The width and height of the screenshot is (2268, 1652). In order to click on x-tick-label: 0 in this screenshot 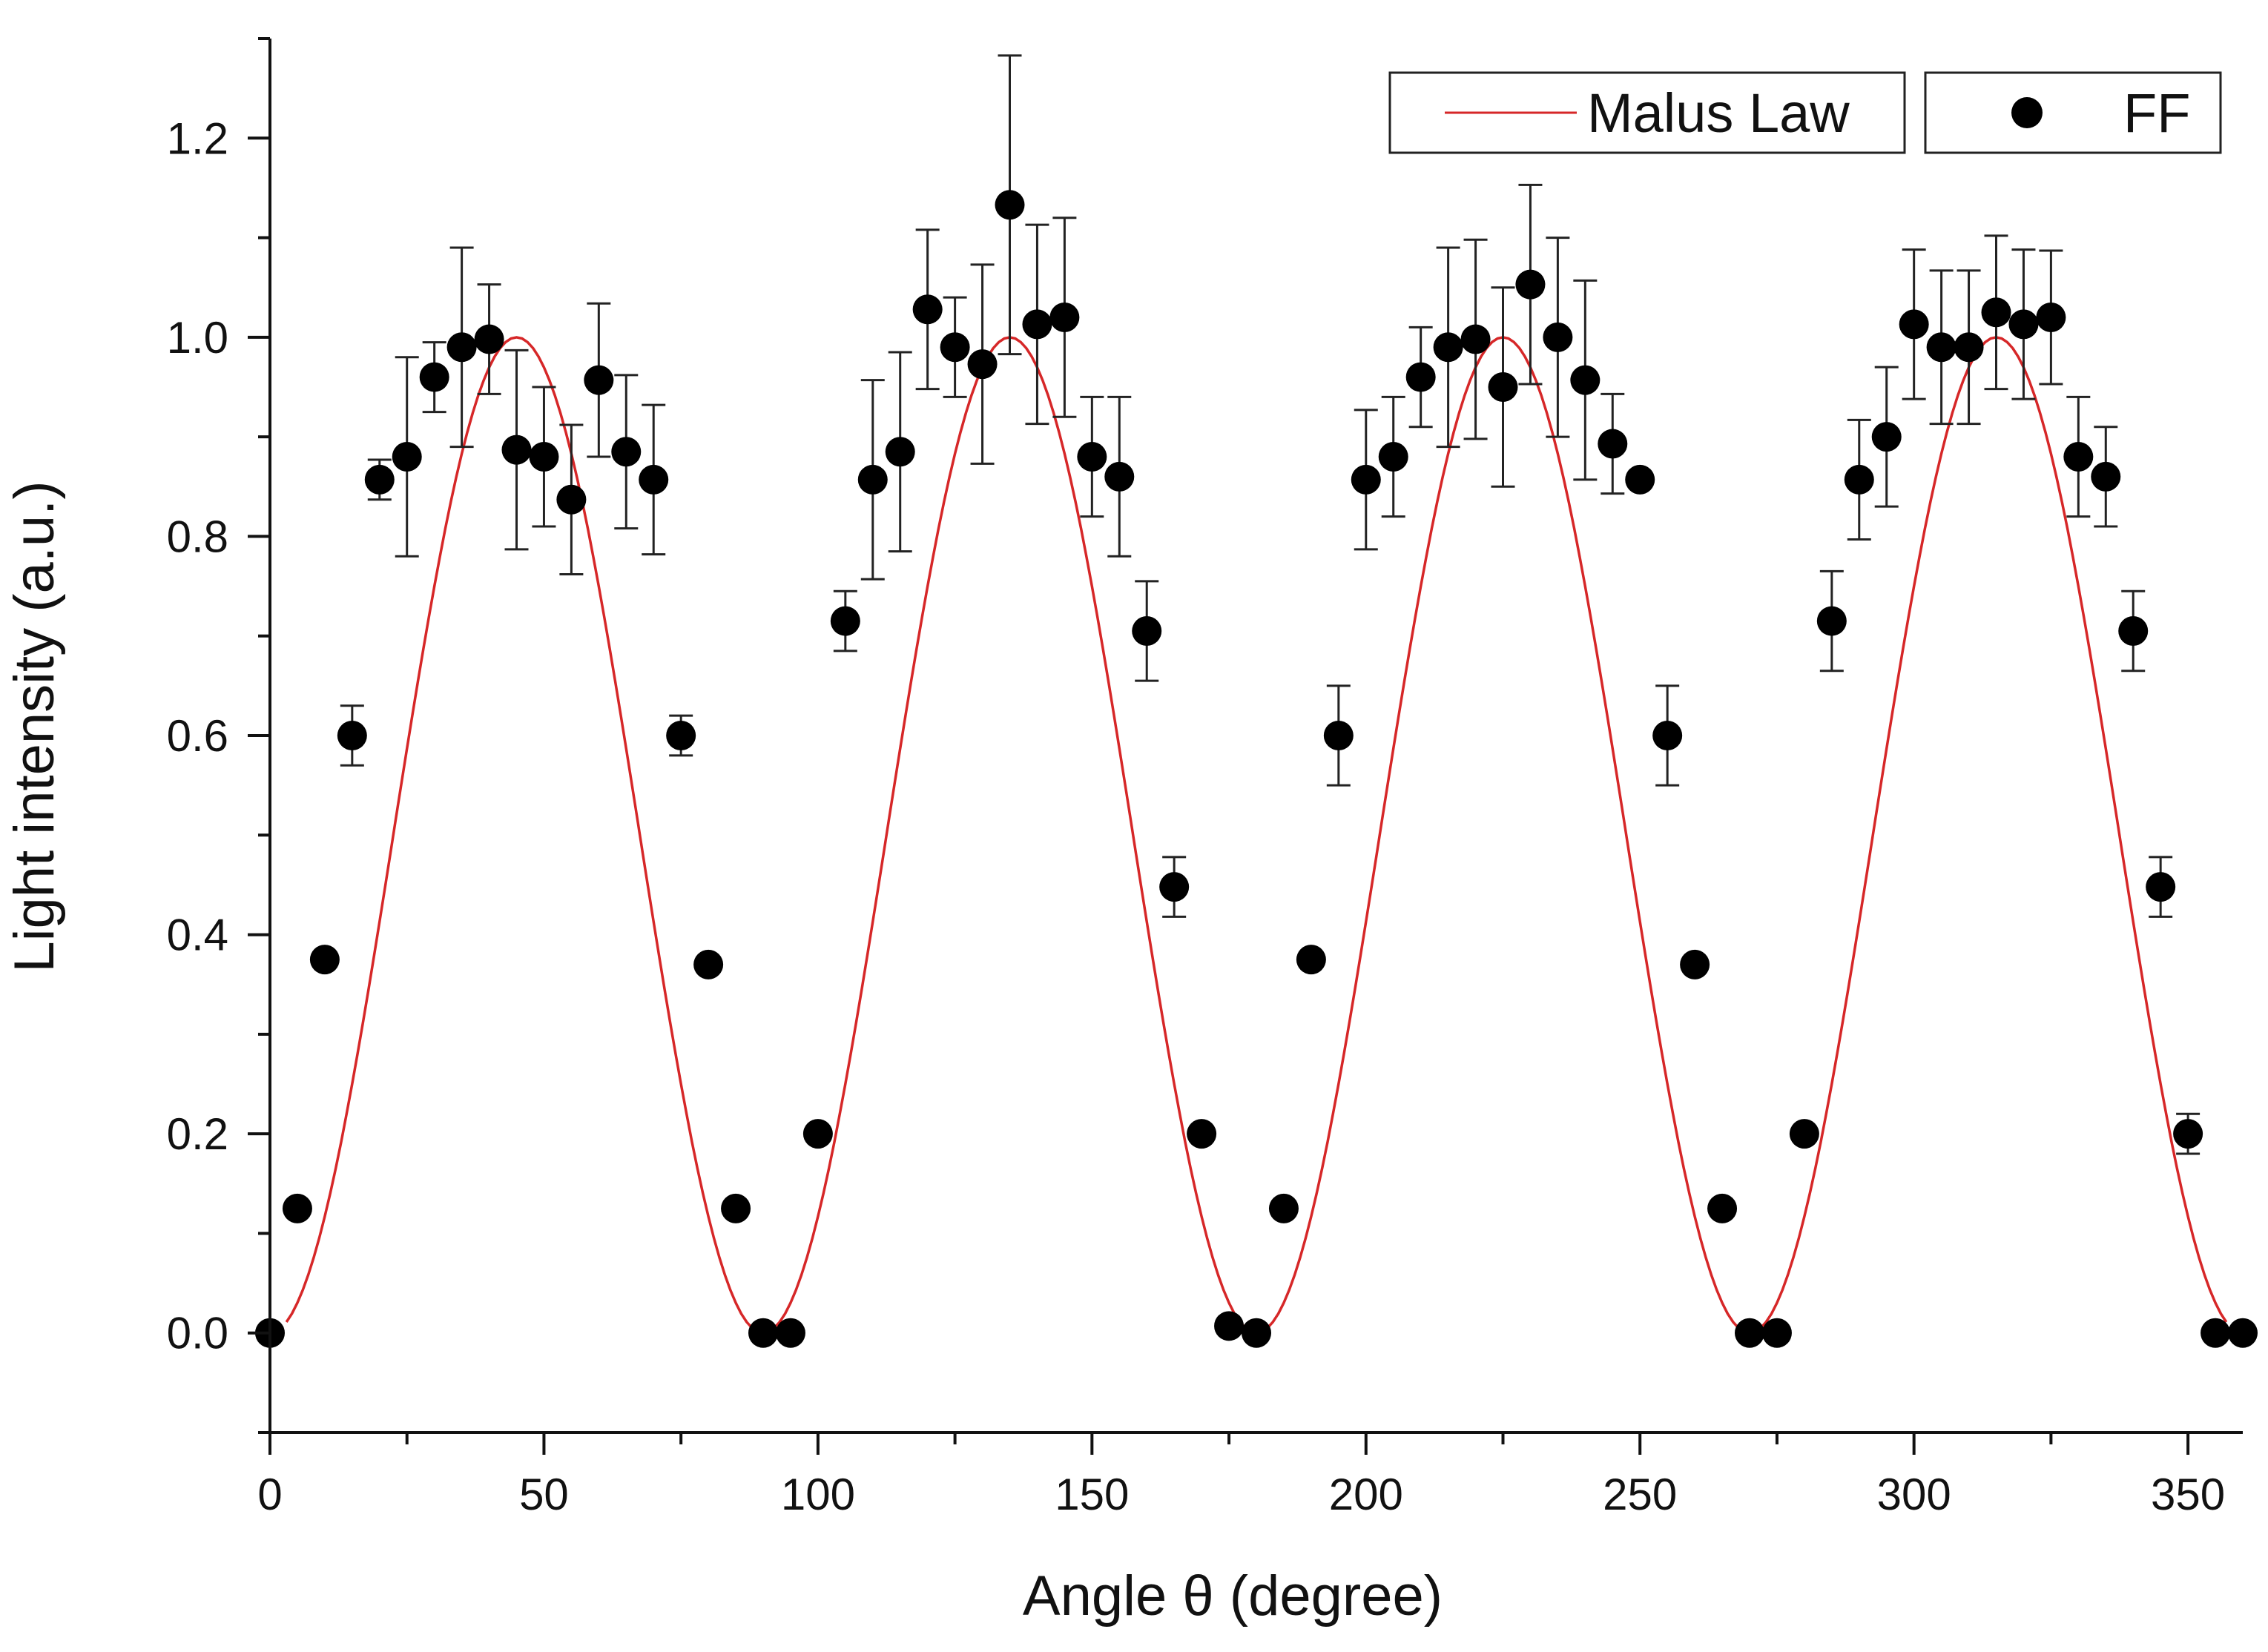, I will do `click(269, 1494)`.